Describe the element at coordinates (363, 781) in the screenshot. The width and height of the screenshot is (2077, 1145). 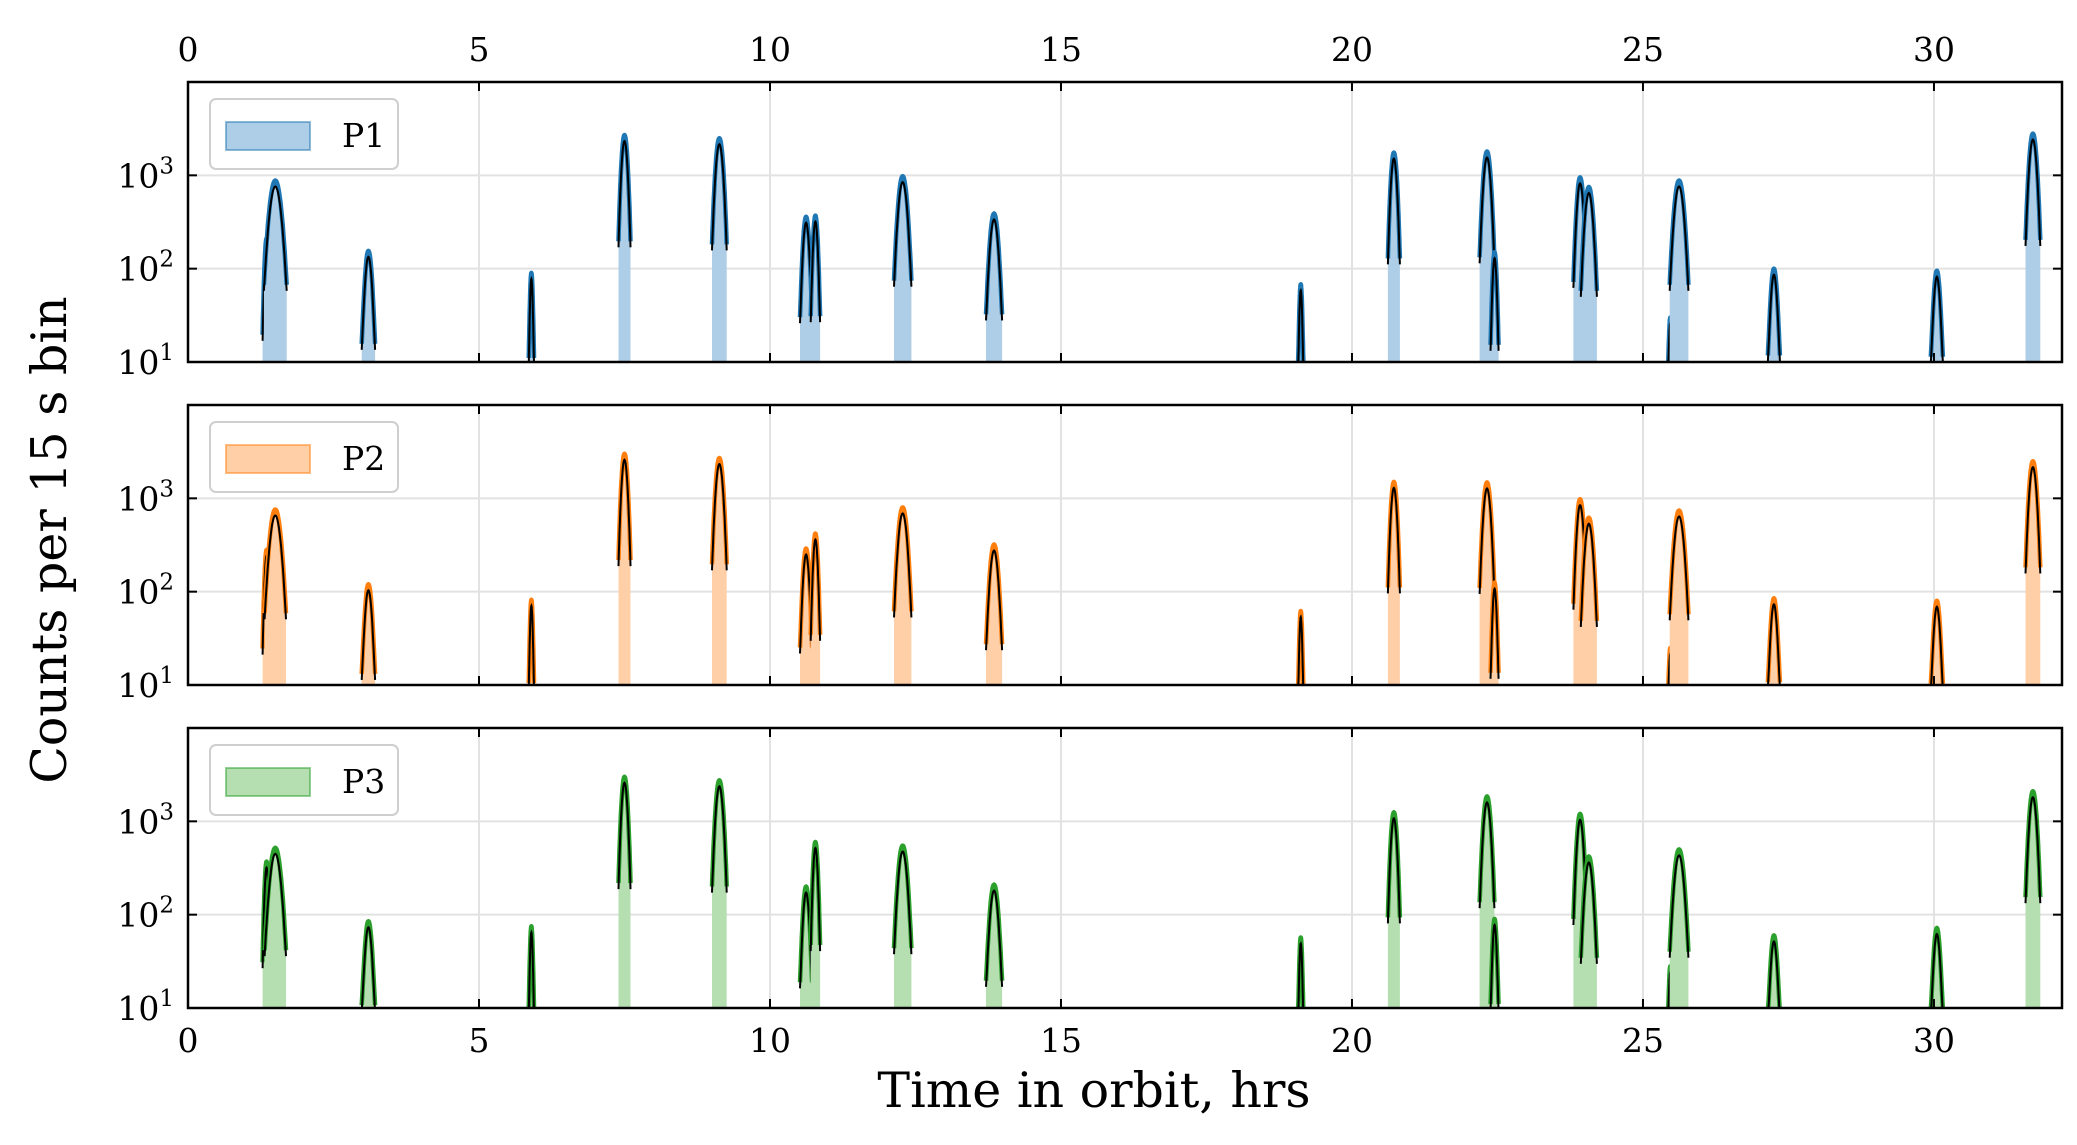
I see `legend-label: P3` at that location.